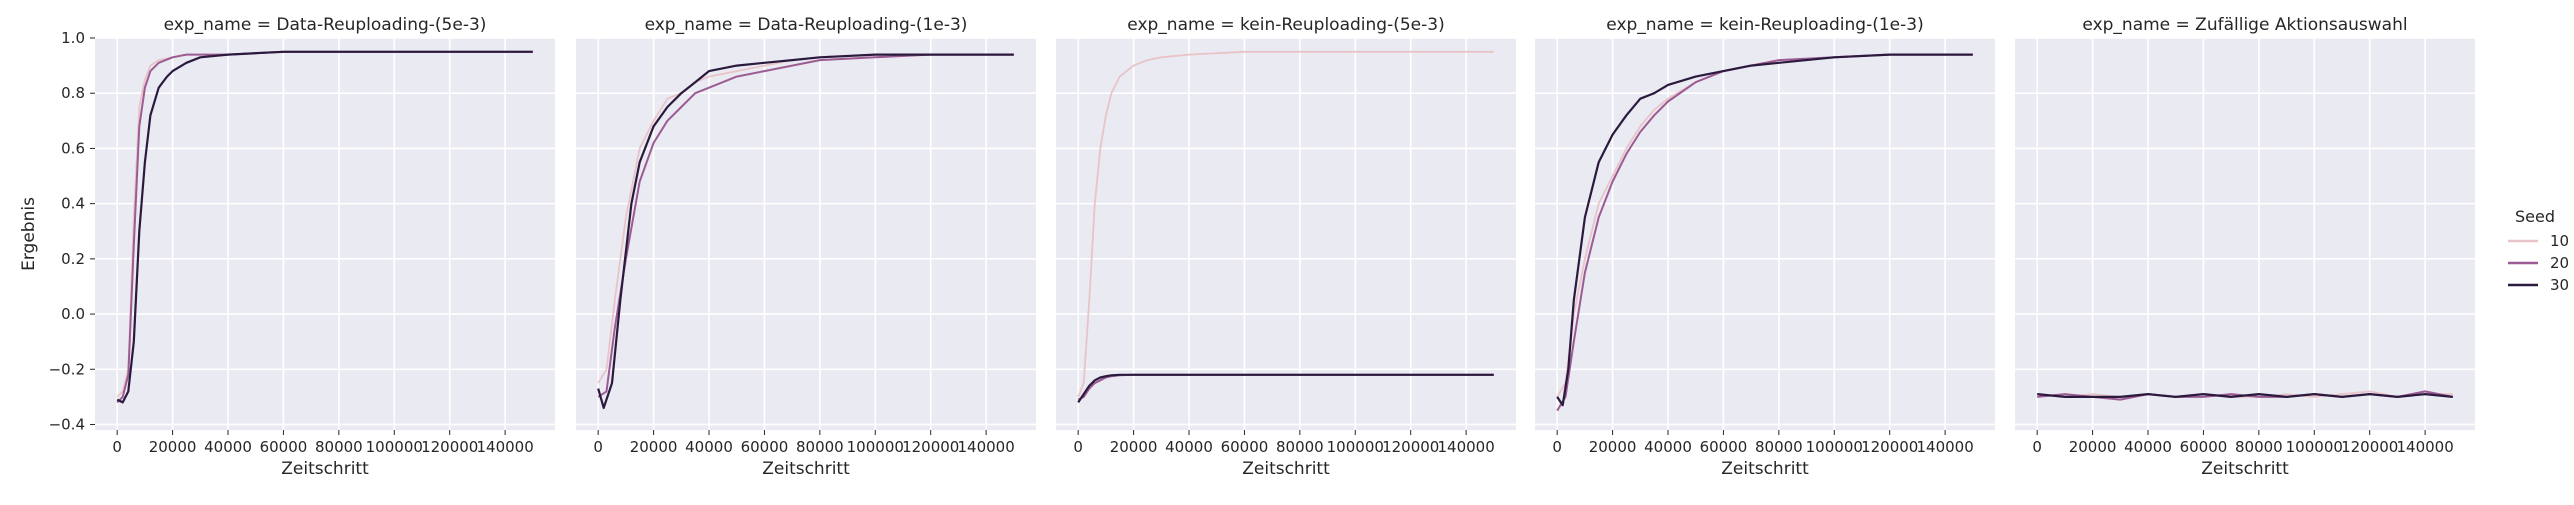 The width and height of the screenshot is (2574, 505). Describe the element at coordinates (73, 204) in the screenshot. I see `y-tick-label: 0.4` at that location.